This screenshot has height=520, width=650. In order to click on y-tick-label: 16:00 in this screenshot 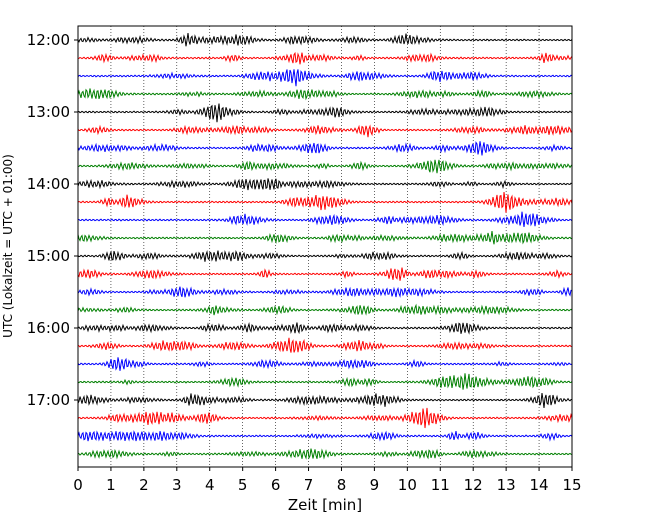, I will do `click(48, 328)`.